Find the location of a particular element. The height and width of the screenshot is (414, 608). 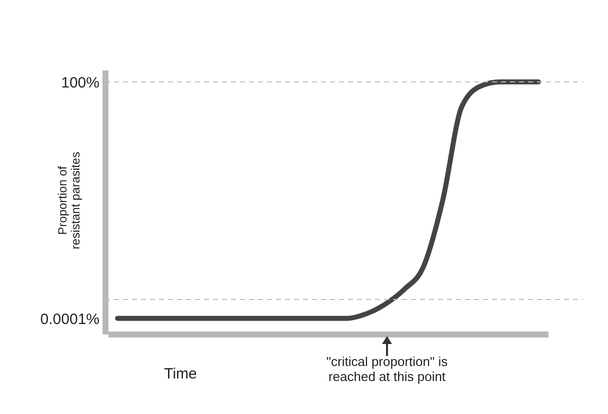

y-tick-label: 0.0001% is located at coordinates (70, 319).